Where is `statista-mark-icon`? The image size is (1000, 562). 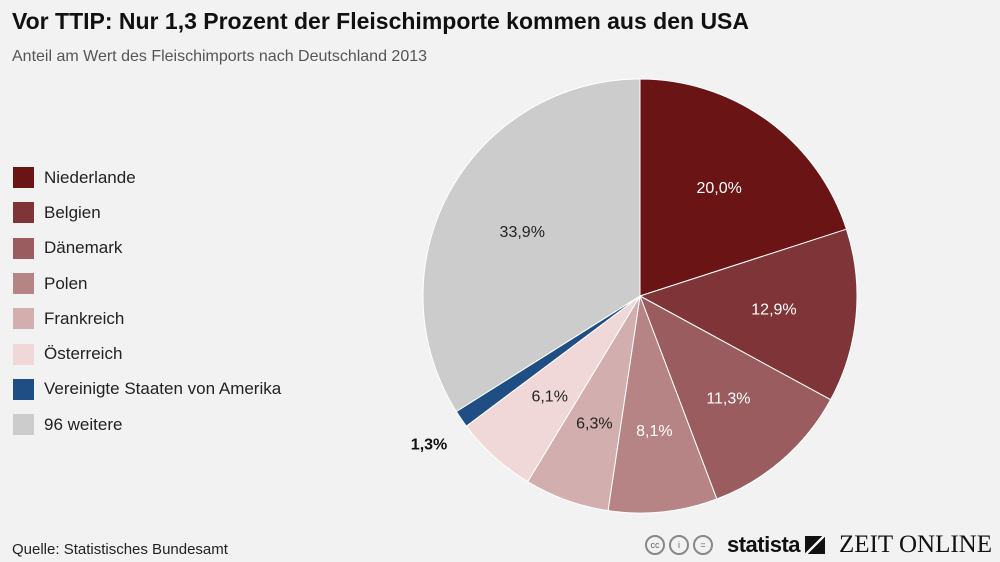 statista-mark-icon is located at coordinates (815, 545).